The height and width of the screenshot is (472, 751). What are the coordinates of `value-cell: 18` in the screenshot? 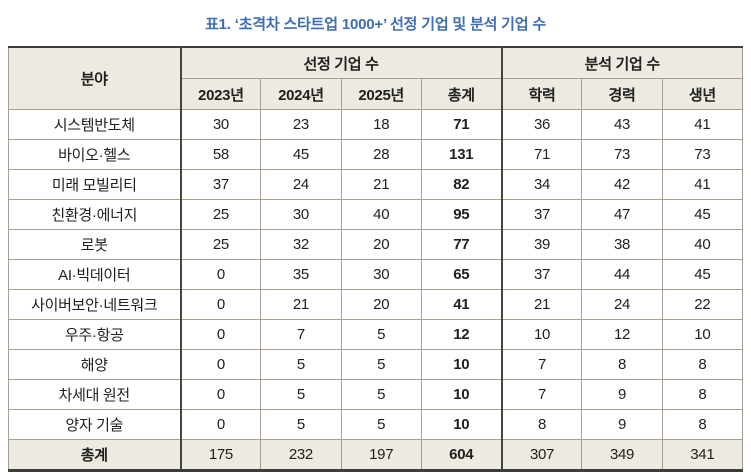 It's located at (381, 124).